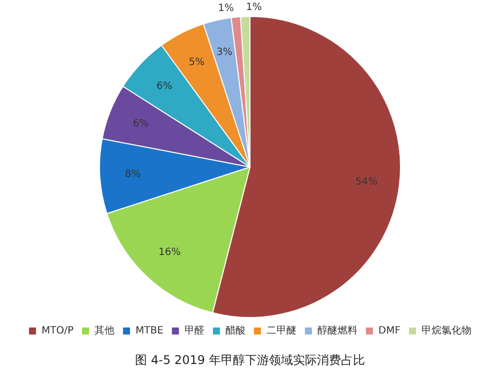 This screenshot has width=500, height=384. Describe the element at coordinates (281, 330) in the screenshot. I see `legend-label: 二甲醚` at that location.